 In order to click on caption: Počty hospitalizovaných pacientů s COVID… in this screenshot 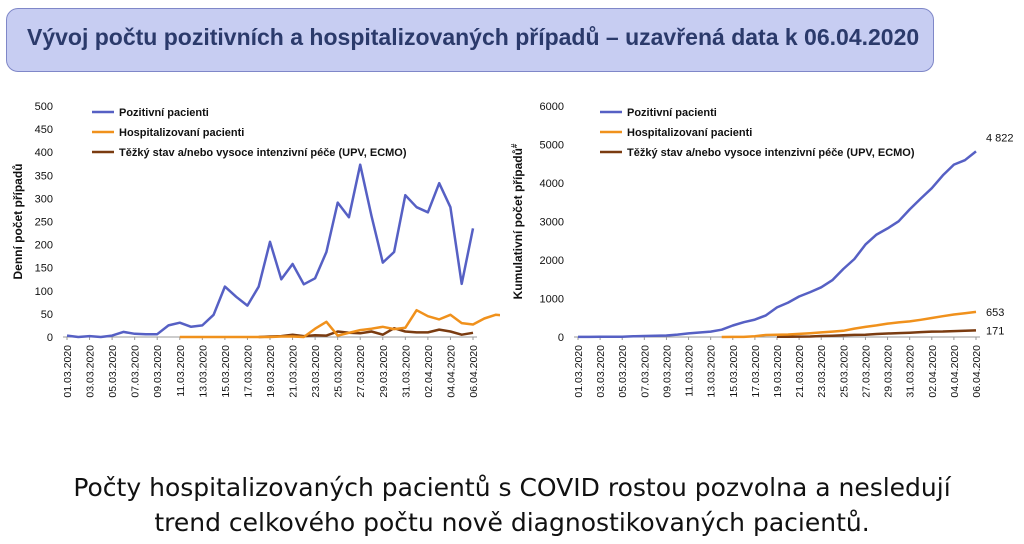, I will do `click(512, 505)`.